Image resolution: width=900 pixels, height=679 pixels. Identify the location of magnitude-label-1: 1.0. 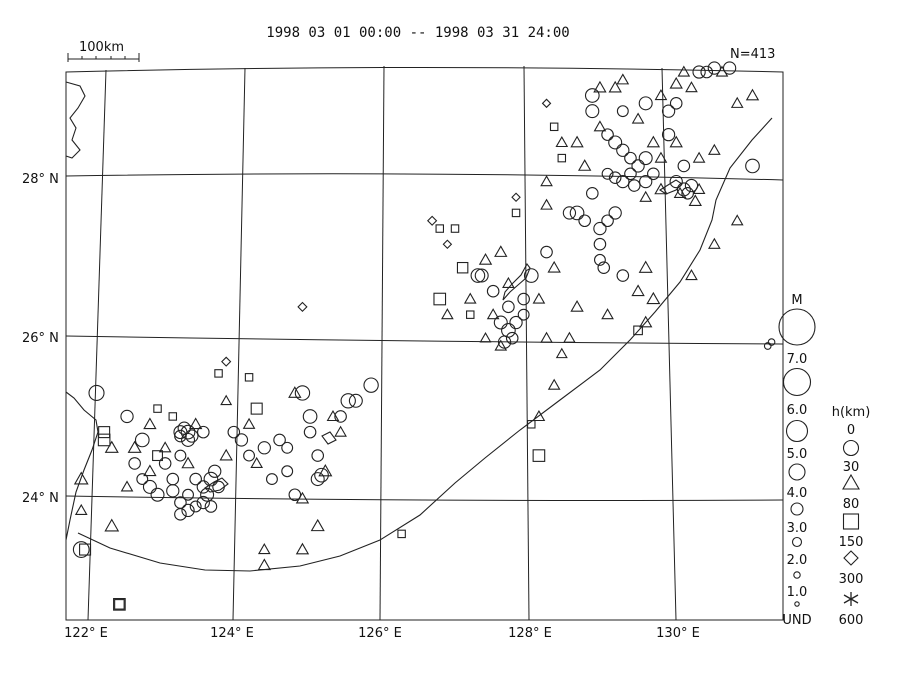
(797, 592).